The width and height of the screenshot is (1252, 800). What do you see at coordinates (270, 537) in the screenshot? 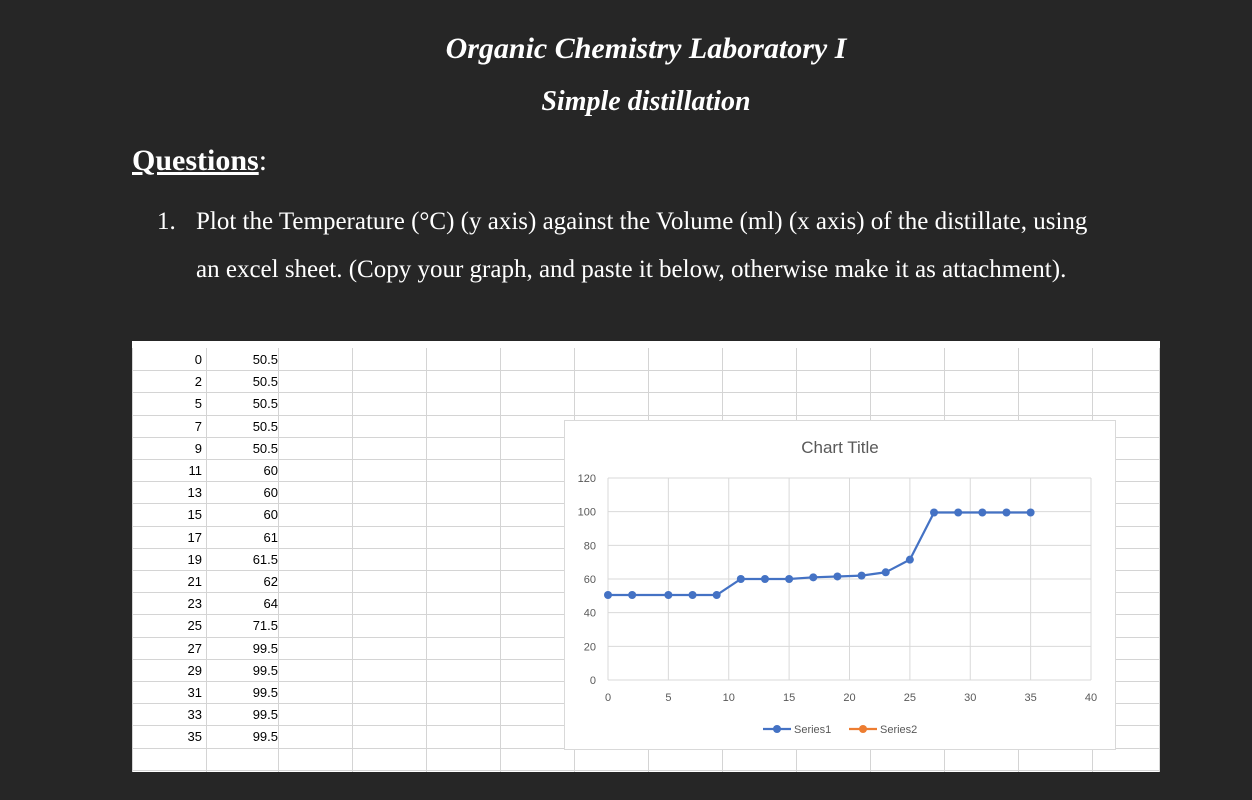
I see `temperature-cell: 61` at bounding box center [270, 537].